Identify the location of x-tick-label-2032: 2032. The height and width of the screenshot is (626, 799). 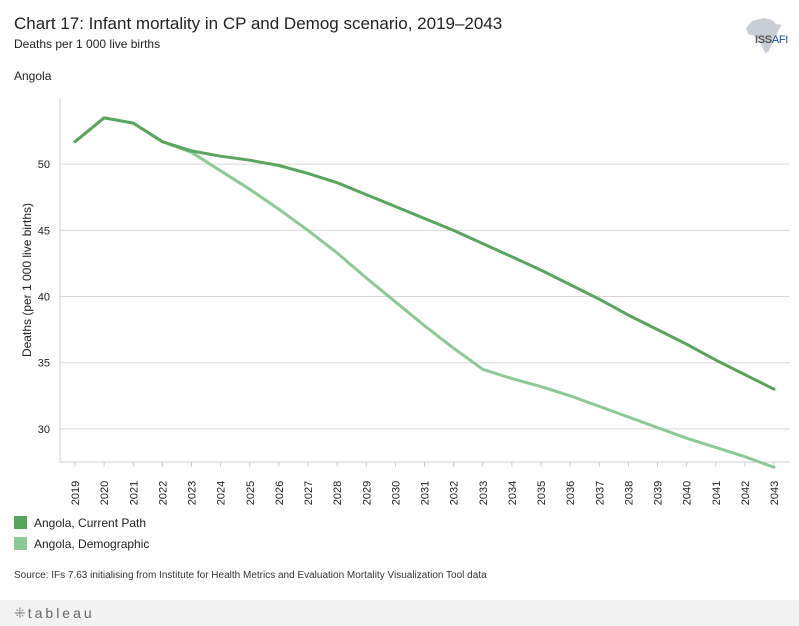
(455, 493).